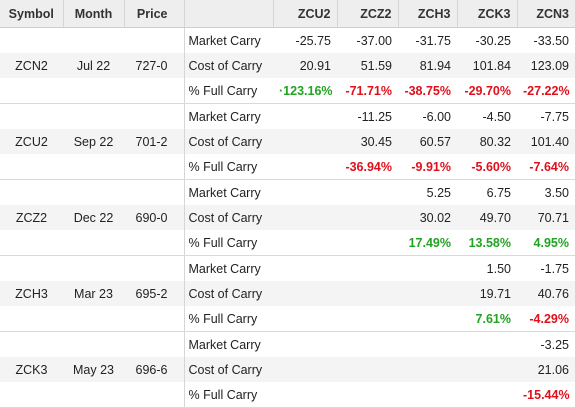 This screenshot has height=408, width=575. Describe the element at coordinates (32, 14) in the screenshot. I see `column-header-symbol: Symbol` at that location.